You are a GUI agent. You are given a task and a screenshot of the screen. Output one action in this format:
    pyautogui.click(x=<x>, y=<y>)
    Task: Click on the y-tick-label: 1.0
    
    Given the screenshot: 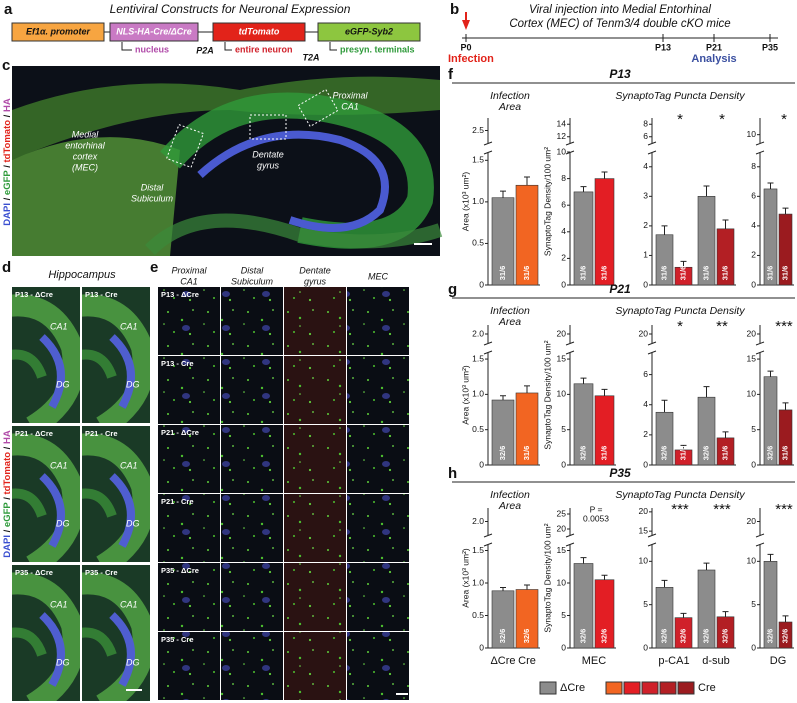 What is the action you would take?
    pyautogui.click(x=478, y=582)
    